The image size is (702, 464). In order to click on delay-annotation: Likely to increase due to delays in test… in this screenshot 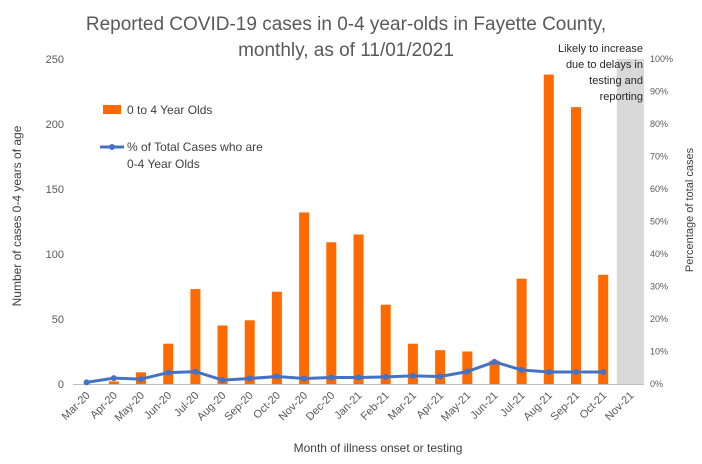, I will do `click(600, 73)`.